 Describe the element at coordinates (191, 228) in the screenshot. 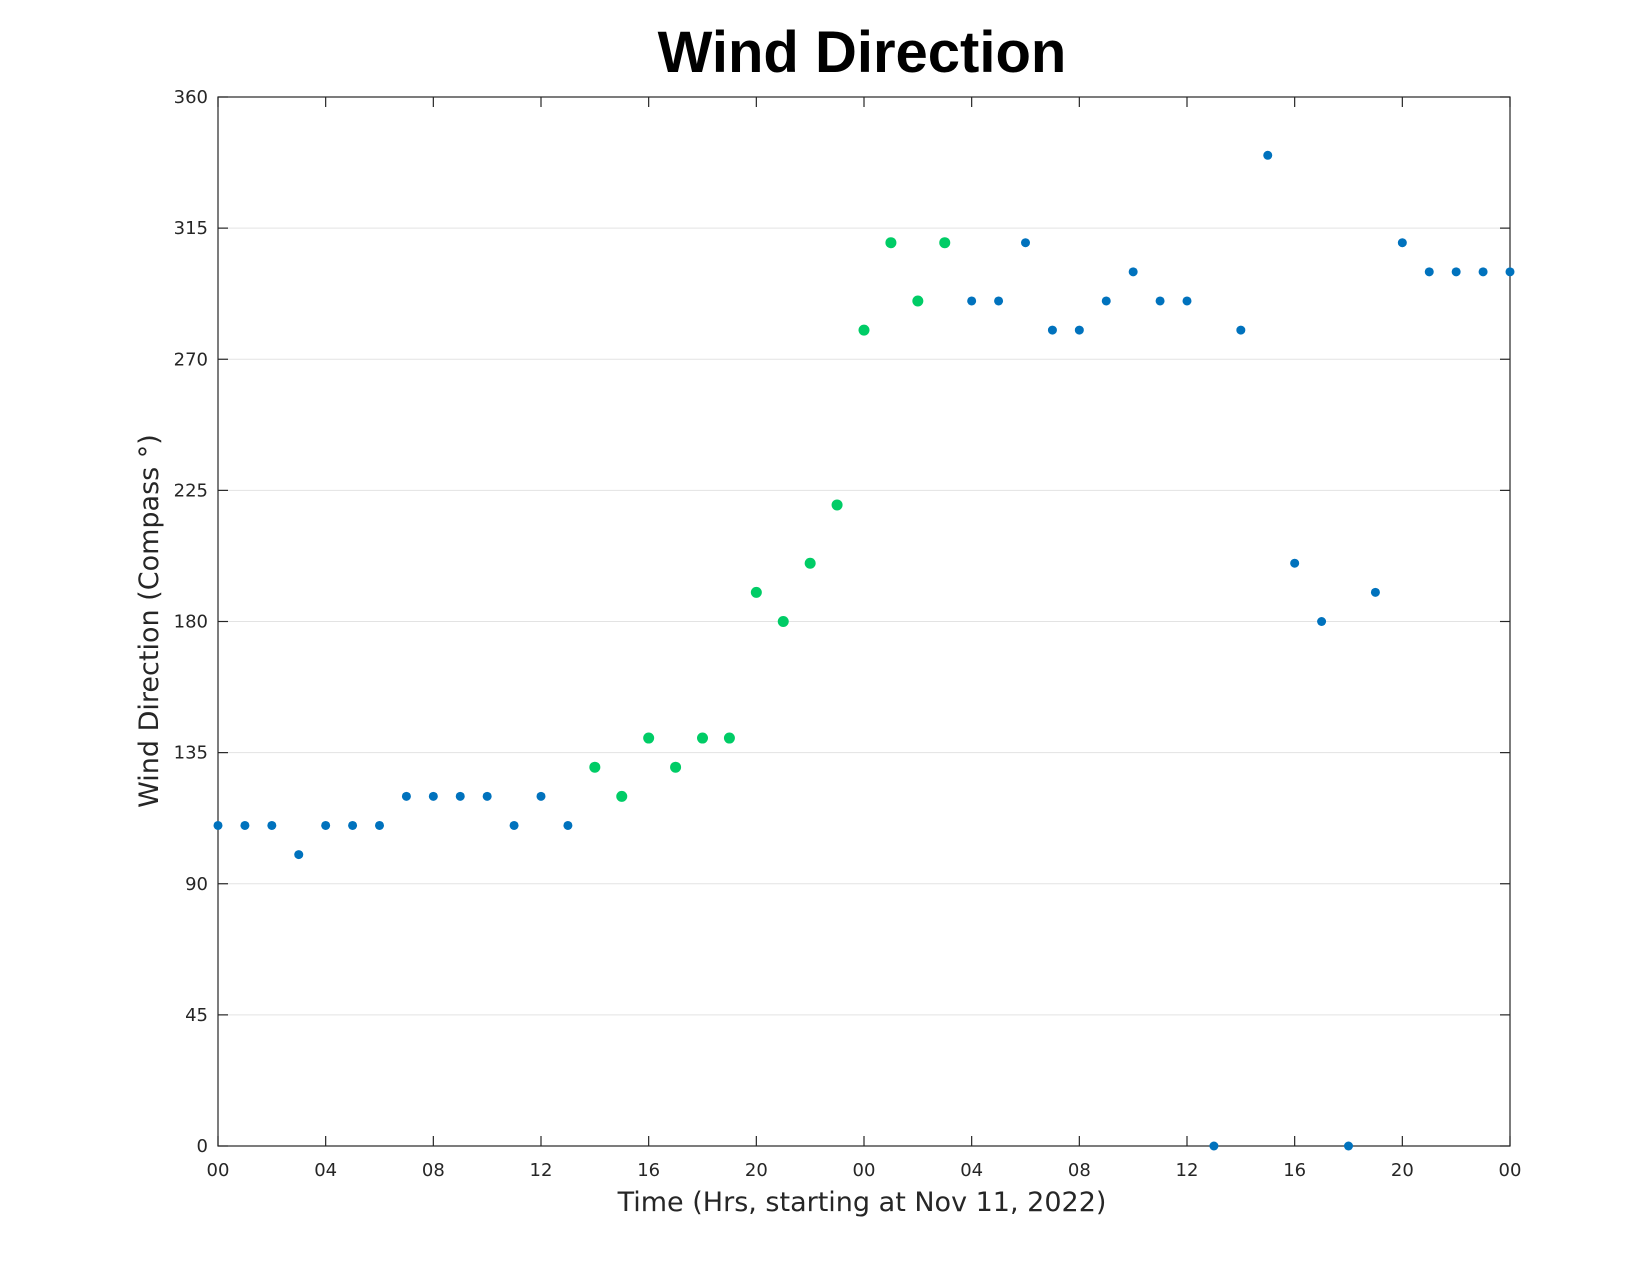

I see `y-tick-label: 315` at that location.